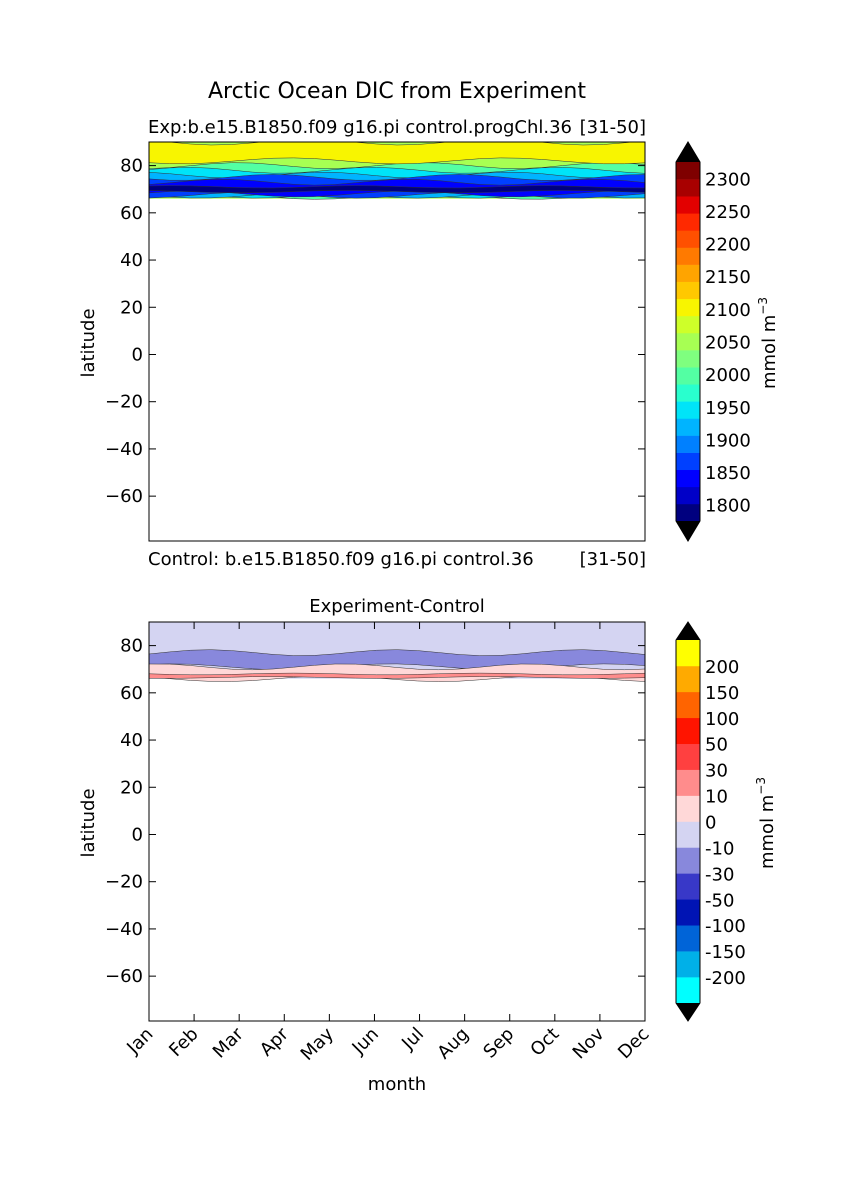 The width and height of the screenshot is (861, 1178). I want to click on bottom-colorbar-tick-label: -100, so click(725, 926).